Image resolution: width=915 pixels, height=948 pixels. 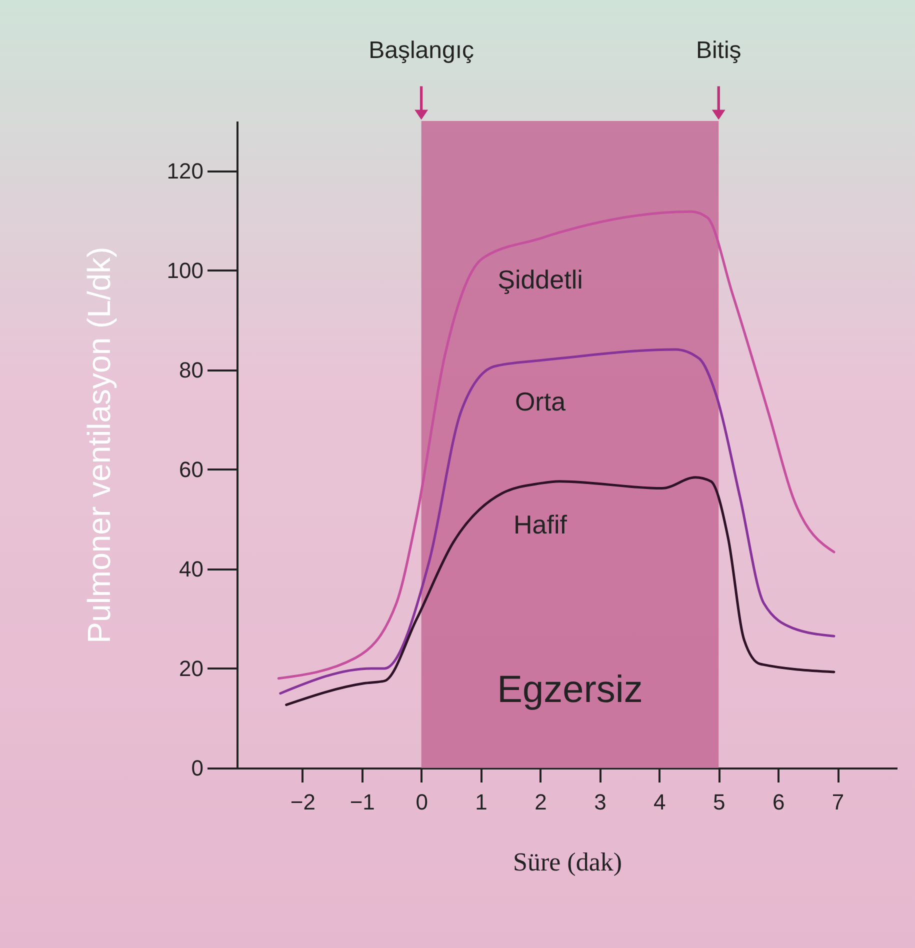 What do you see at coordinates (303, 802) in the screenshot?
I see `x-tick-label: −2` at bounding box center [303, 802].